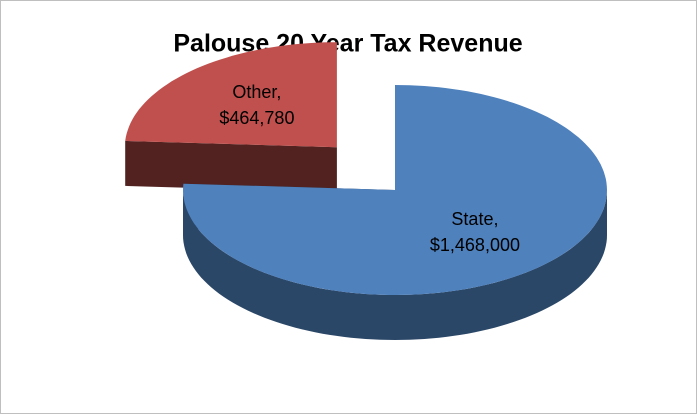  What do you see at coordinates (231, 95) in the screenshot?
I see `slice-top` at bounding box center [231, 95].